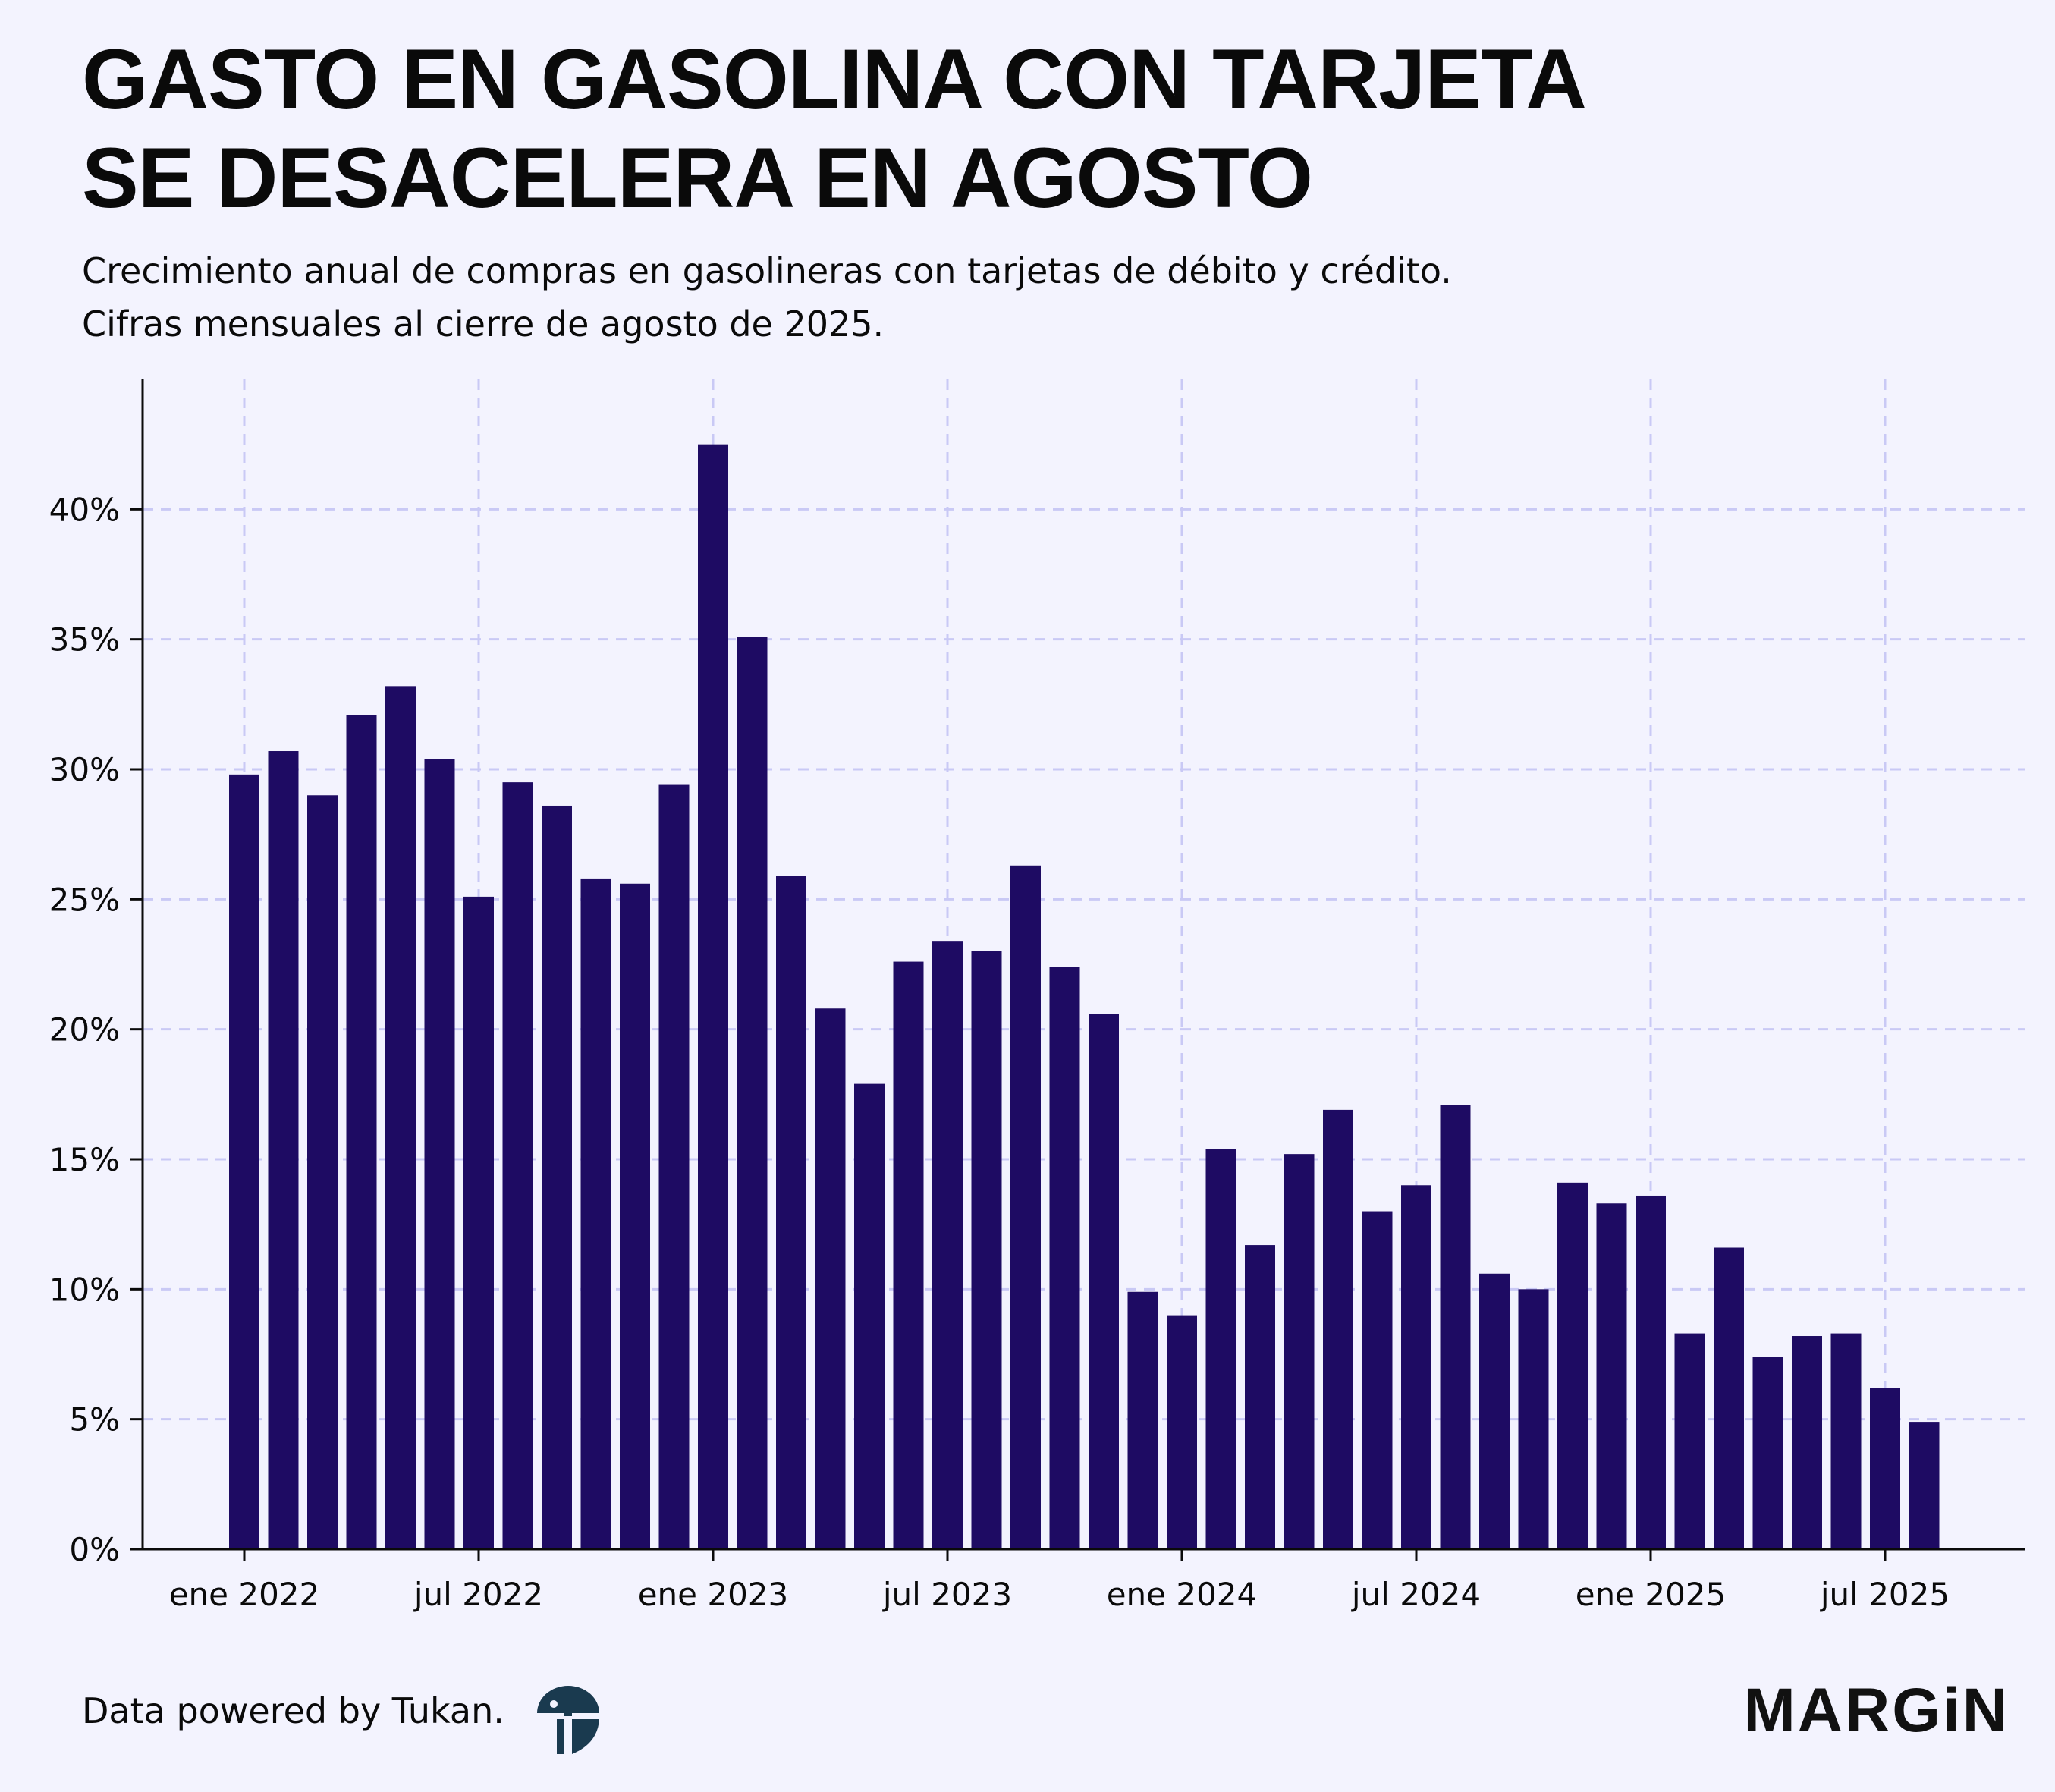 The height and width of the screenshot is (1792, 2055). I want to click on x-tick-label: jul 2023, so click(947, 1594).